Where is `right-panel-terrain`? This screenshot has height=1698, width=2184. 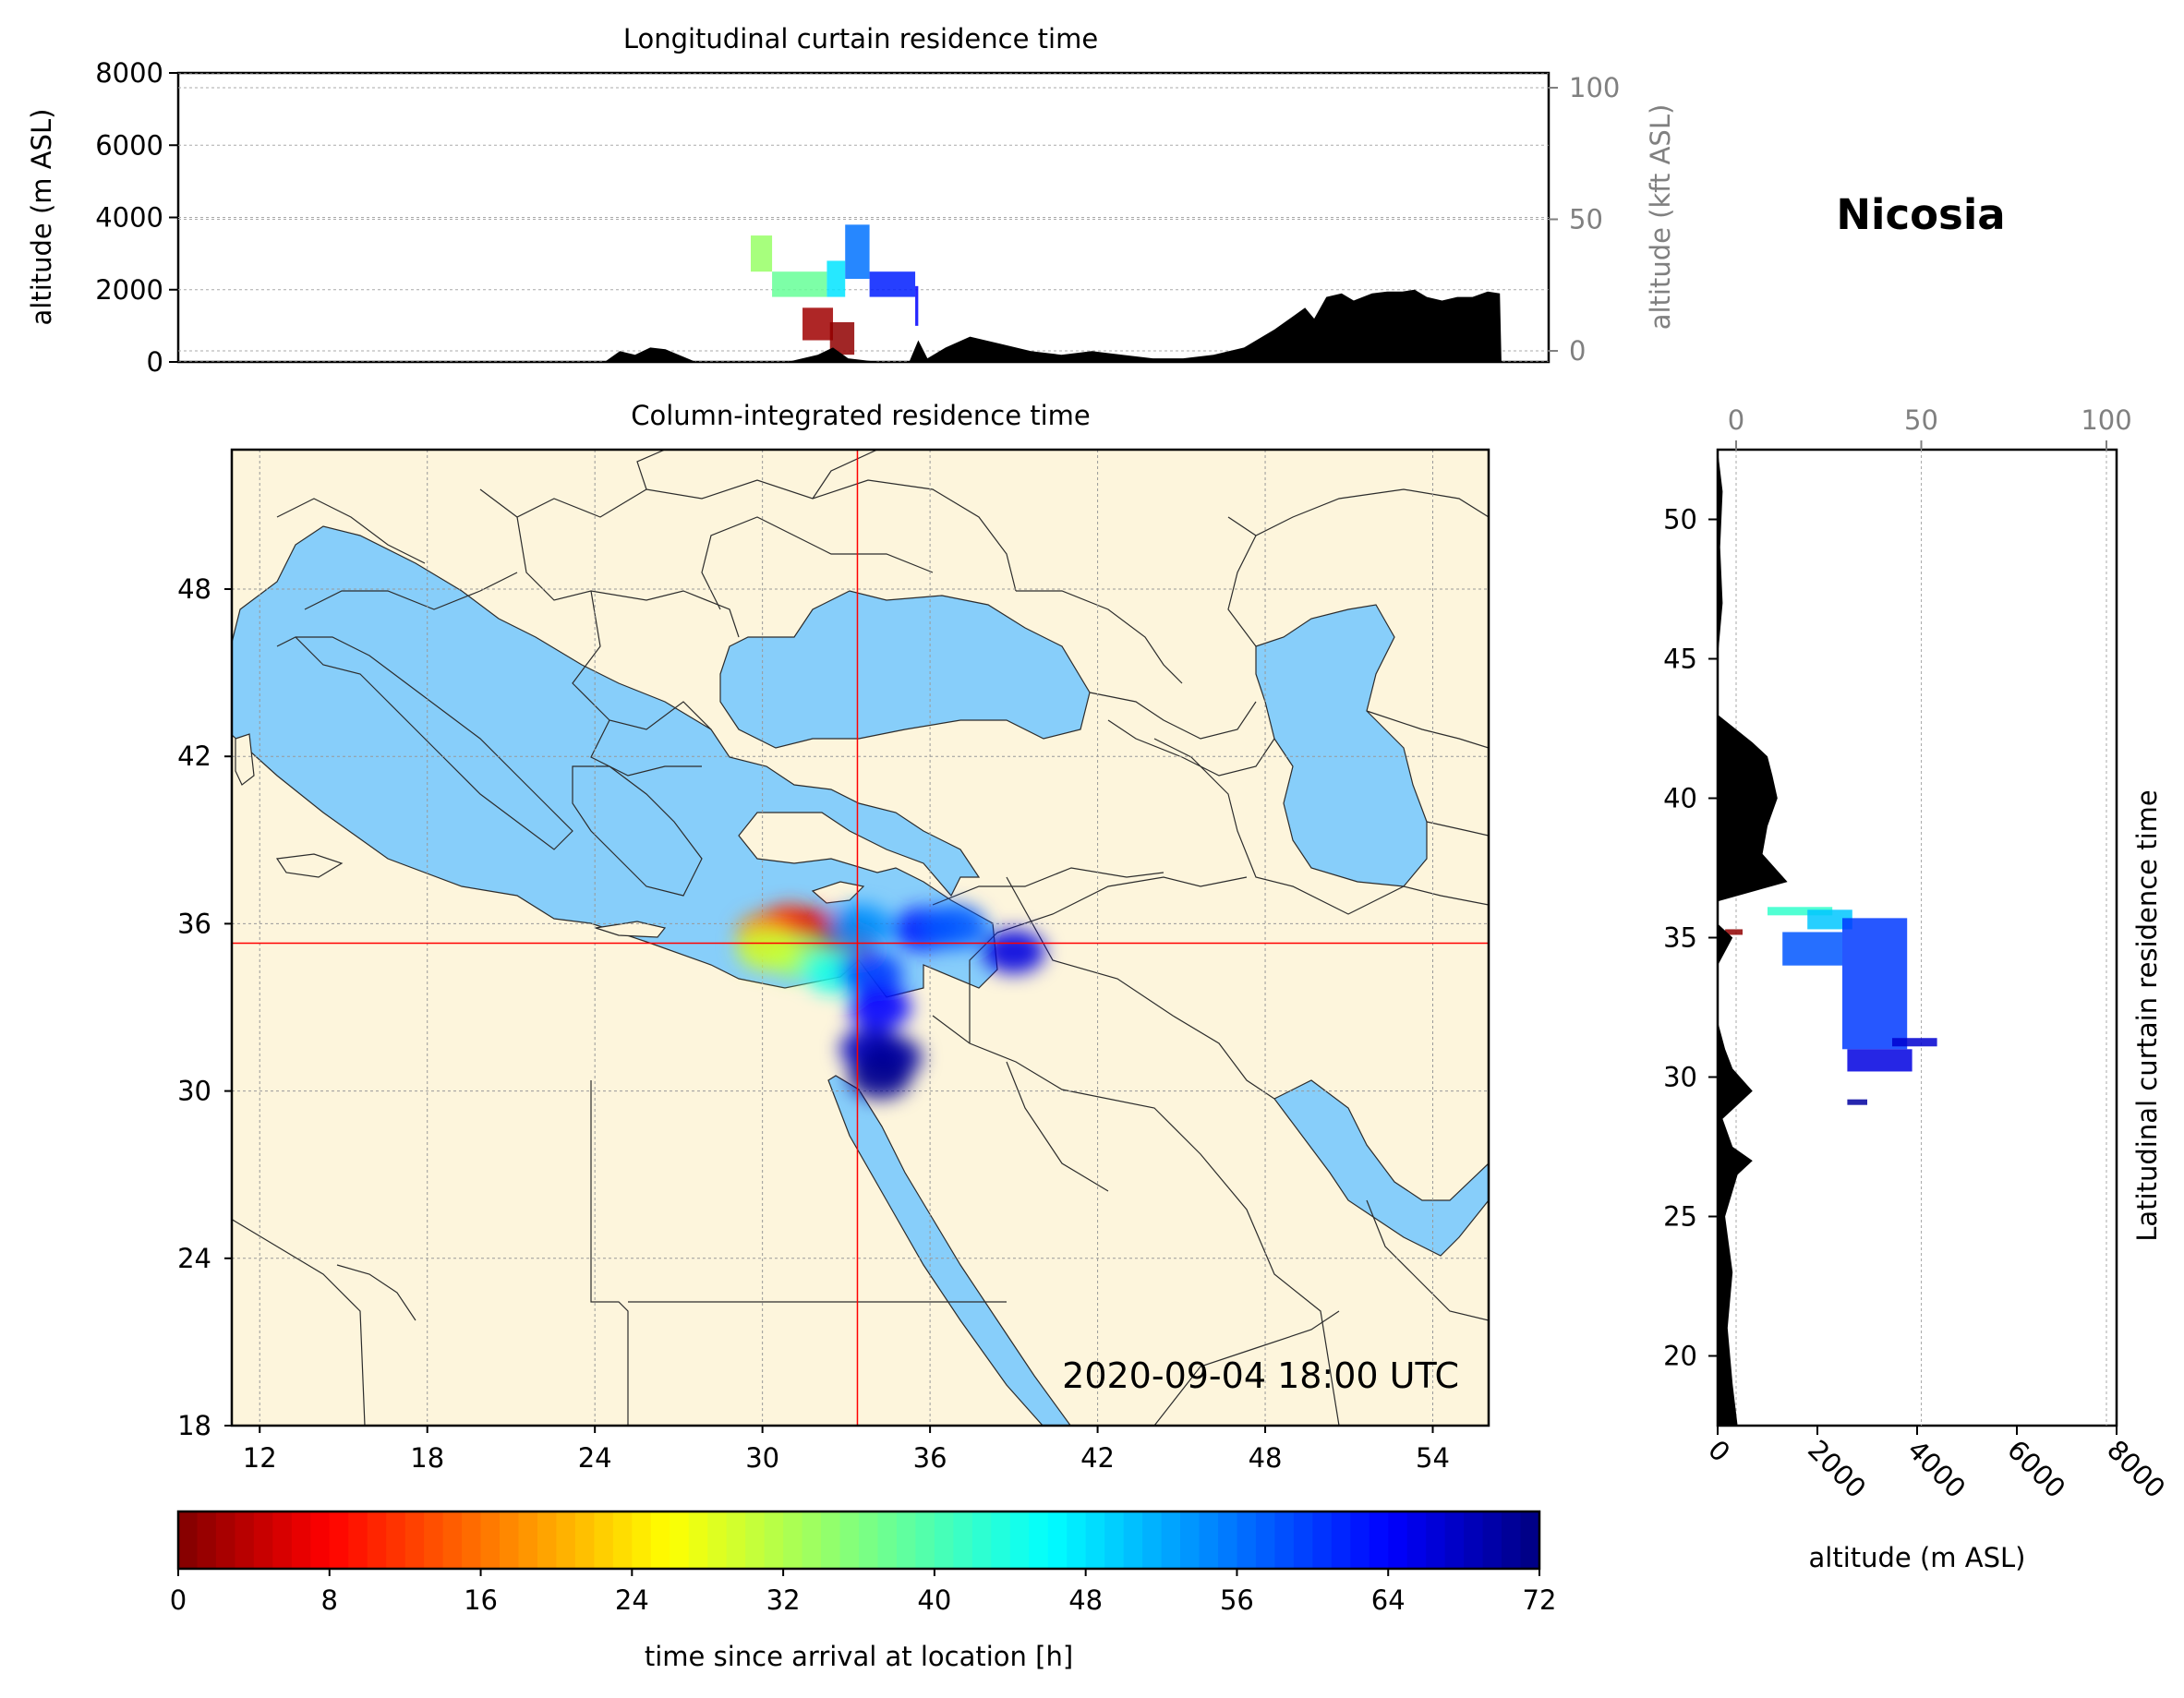
right-panel-terrain is located at coordinates (1753, 938).